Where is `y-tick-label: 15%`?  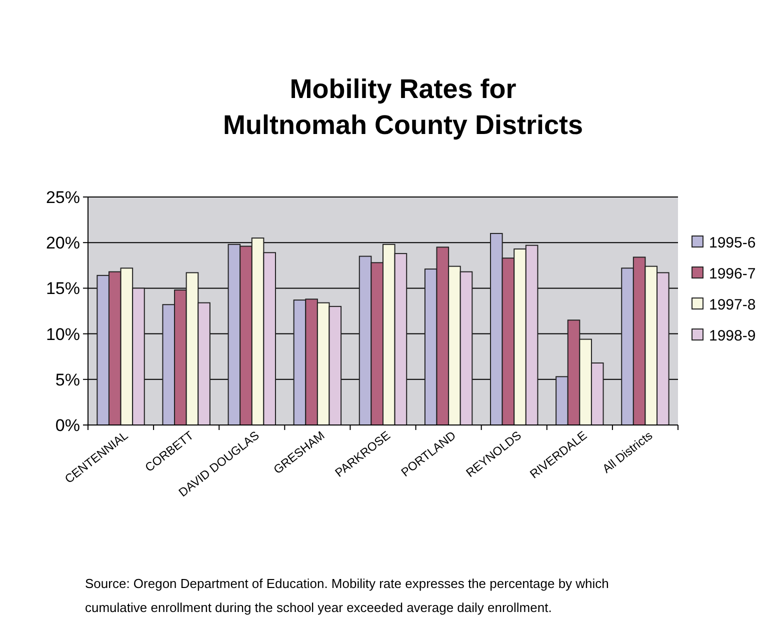 y-tick-label: 15% is located at coordinates (63, 288).